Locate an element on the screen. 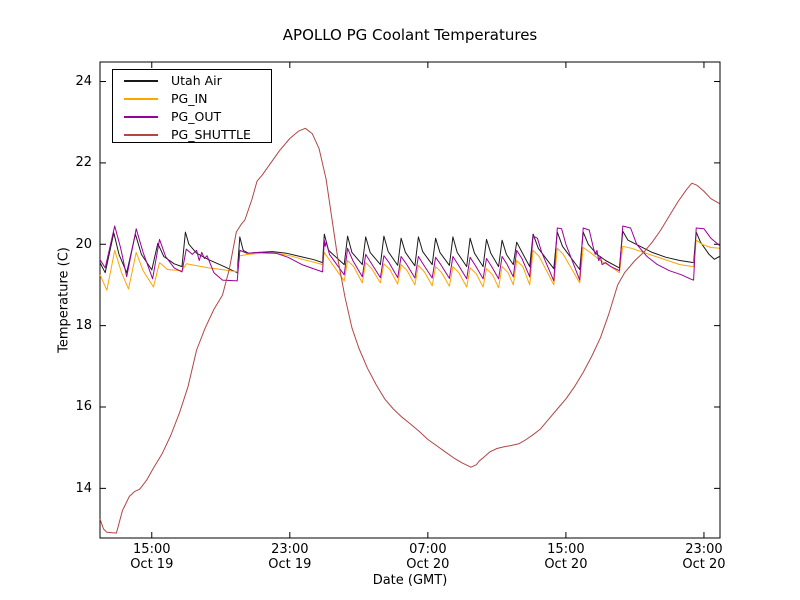 Image resolution: width=800 pixels, height=600 pixels. x-tick-label-4: 23:00 Oct 20 is located at coordinates (704, 557).